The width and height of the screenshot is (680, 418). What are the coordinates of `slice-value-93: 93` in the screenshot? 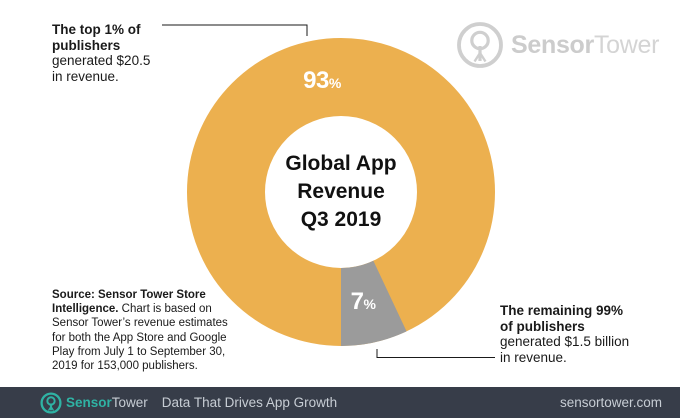 It's located at (316, 80).